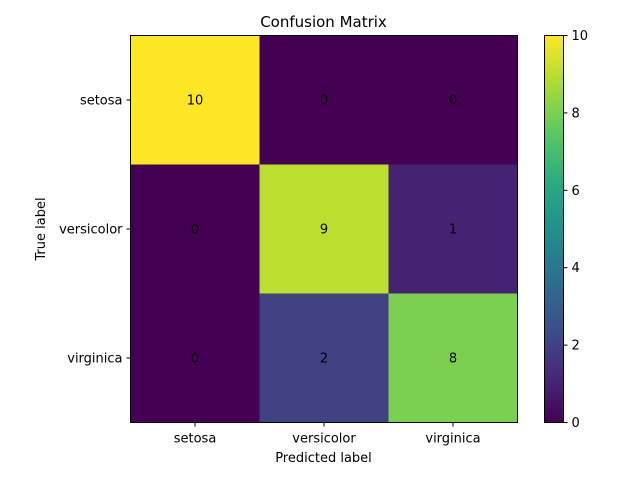  Describe the element at coordinates (576, 346) in the screenshot. I see `colorbar-tick-label: 2` at that location.